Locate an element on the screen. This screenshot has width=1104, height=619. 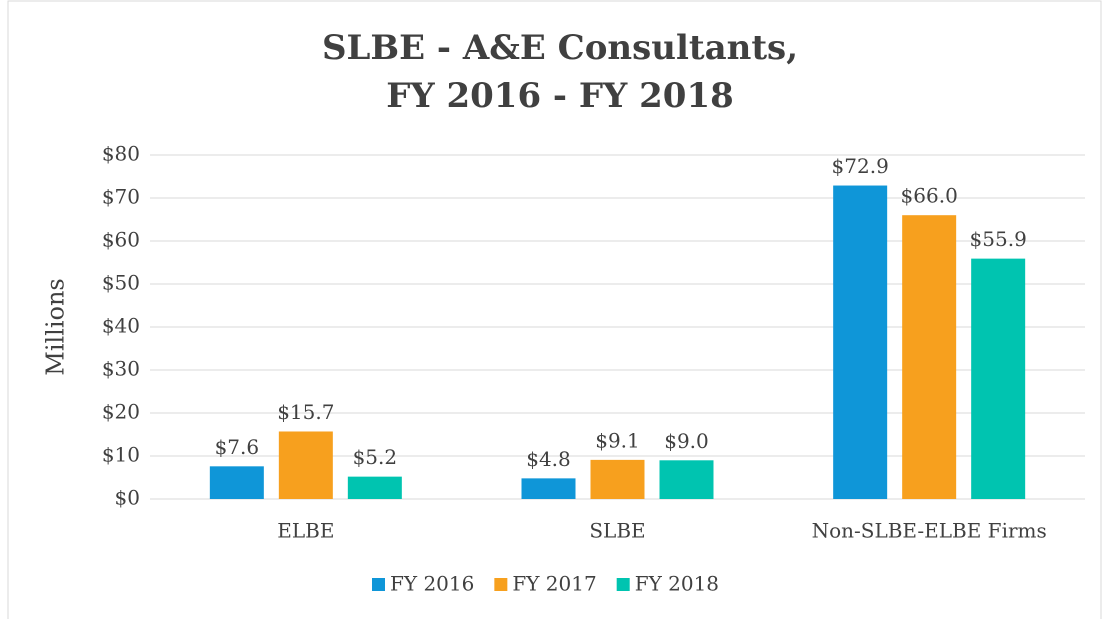
data-label: $72.9 is located at coordinates (860, 166).